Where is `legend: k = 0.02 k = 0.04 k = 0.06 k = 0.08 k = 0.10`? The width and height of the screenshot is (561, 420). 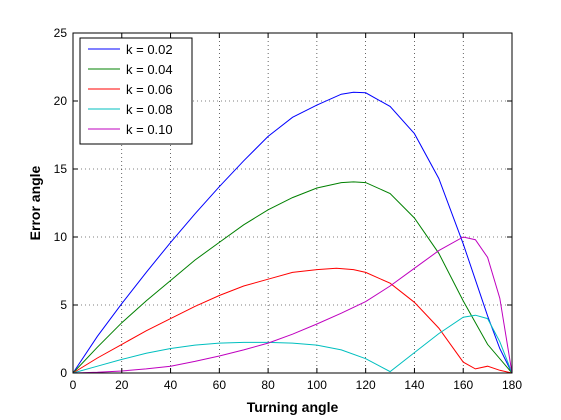
legend: k = 0.02 k = 0.04 k = 0.06 k = 0.08 k = 0.10 is located at coordinates (136, 91).